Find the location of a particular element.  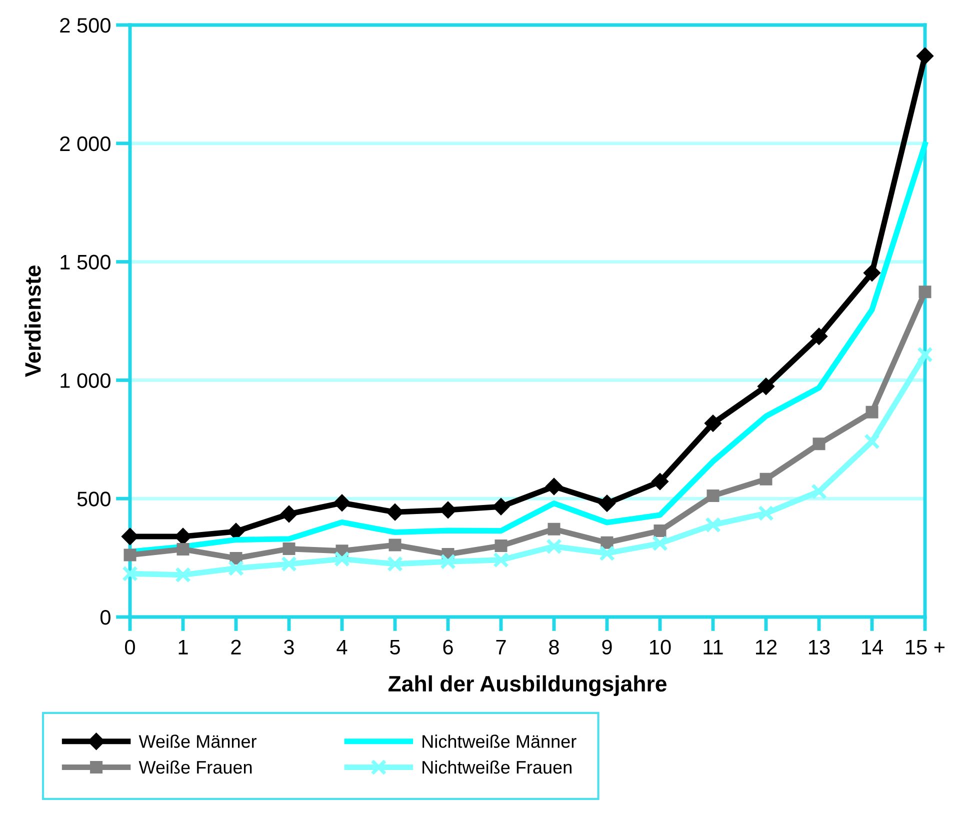

legend-label: Nichtweiße Männer is located at coordinates (499, 741).